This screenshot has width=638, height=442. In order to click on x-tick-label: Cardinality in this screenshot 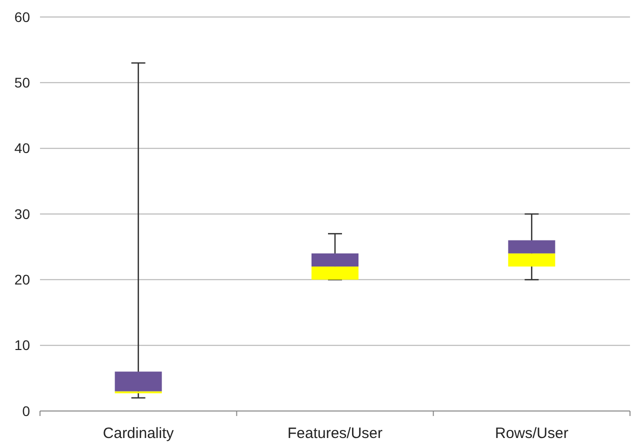, I will do `click(138, 433)`.